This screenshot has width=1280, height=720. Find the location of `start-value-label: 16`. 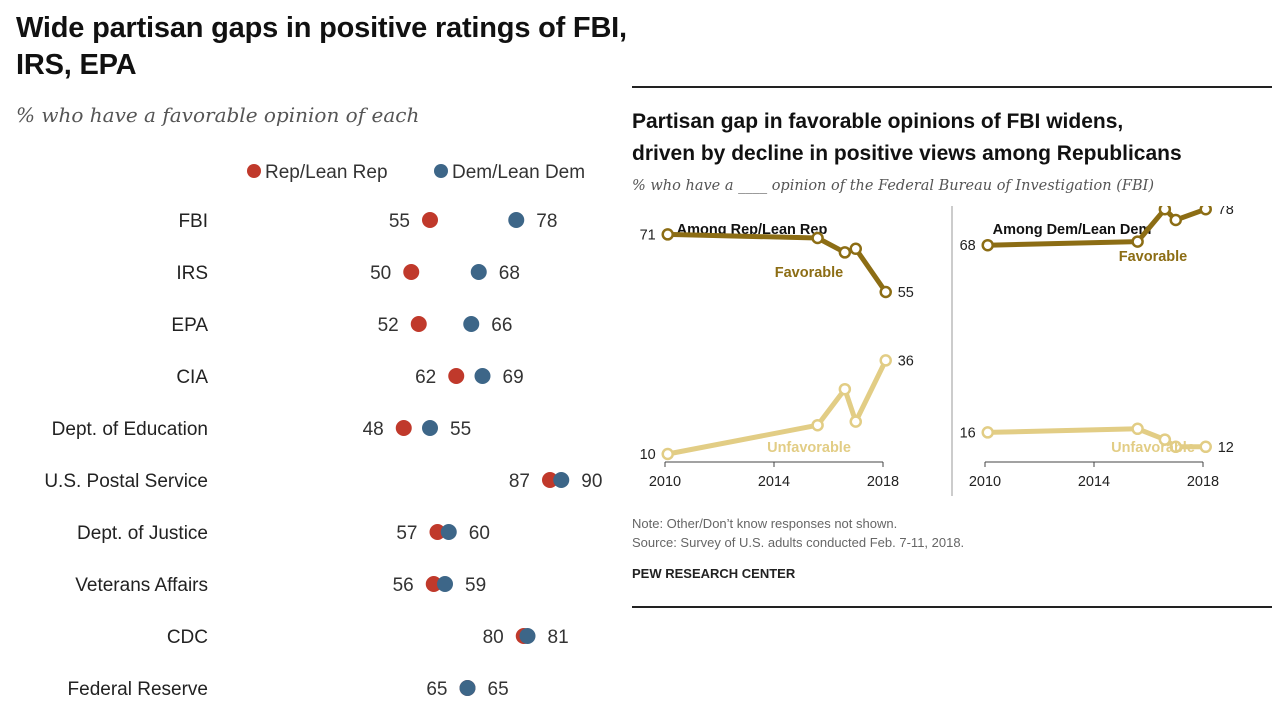

start-value-label: 16 is located at coordinates (968, 433).